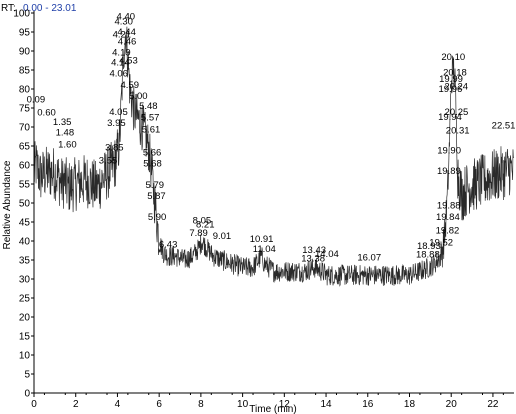 The image size is (516, 414). What do you see at coordinates (118, 404) in the screenshot?
I see `x-tick-label: 4` at bounding box center [118, 404].